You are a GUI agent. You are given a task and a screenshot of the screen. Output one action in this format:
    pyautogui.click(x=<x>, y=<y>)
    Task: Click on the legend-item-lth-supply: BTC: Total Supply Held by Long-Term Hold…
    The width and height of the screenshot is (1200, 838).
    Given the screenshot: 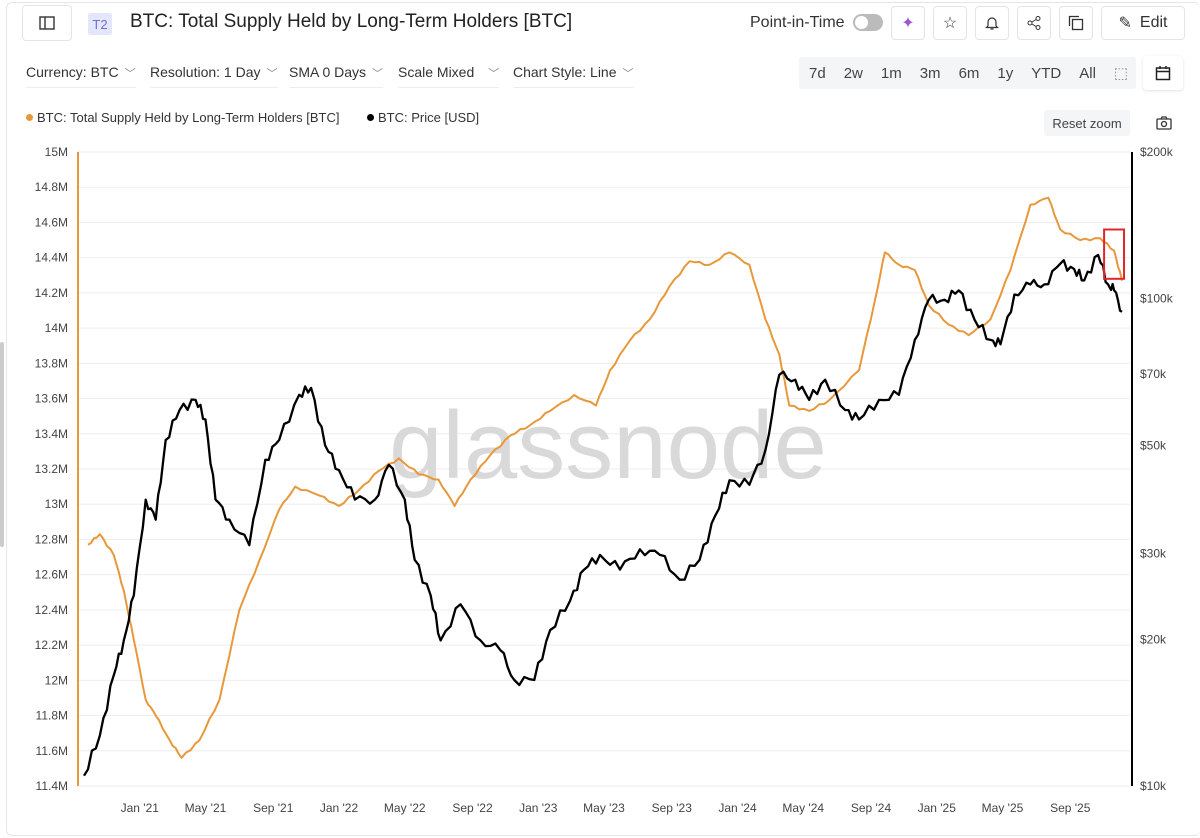 What is the action you would take?
    pyautogui.click(x=183, y=117)
    